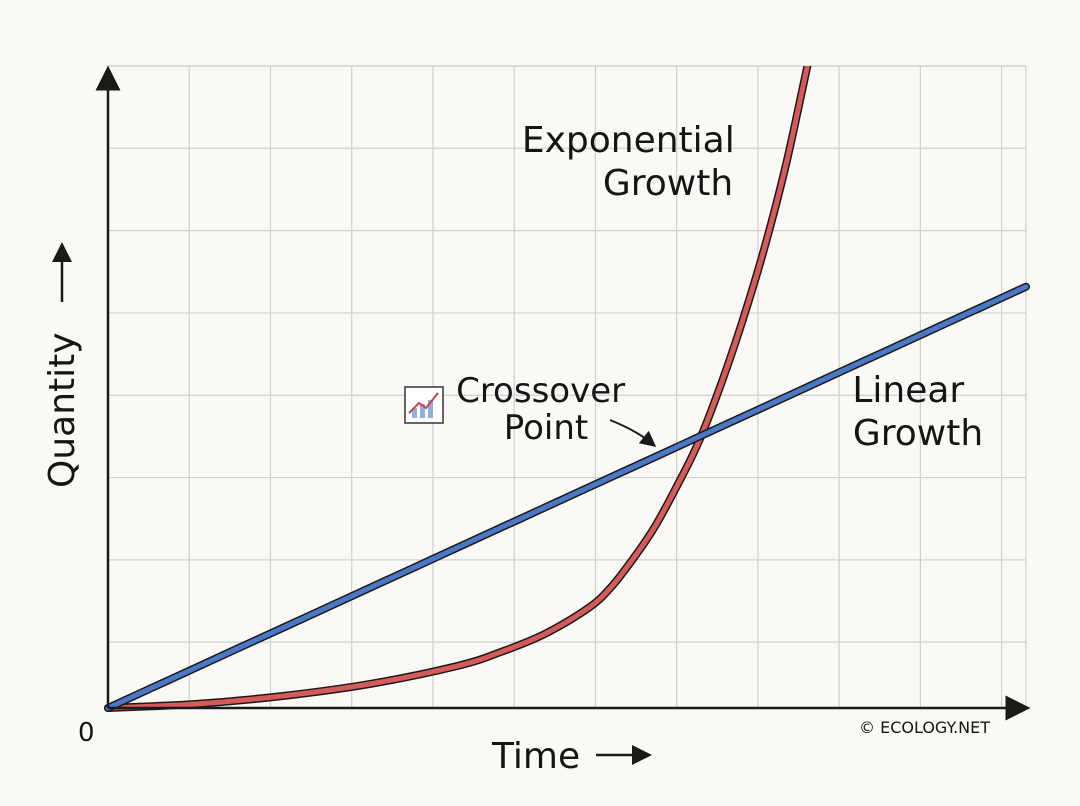 The width and height of the screenshot is (1080, 806). I want to click on chart-icon, so click(424, 405).